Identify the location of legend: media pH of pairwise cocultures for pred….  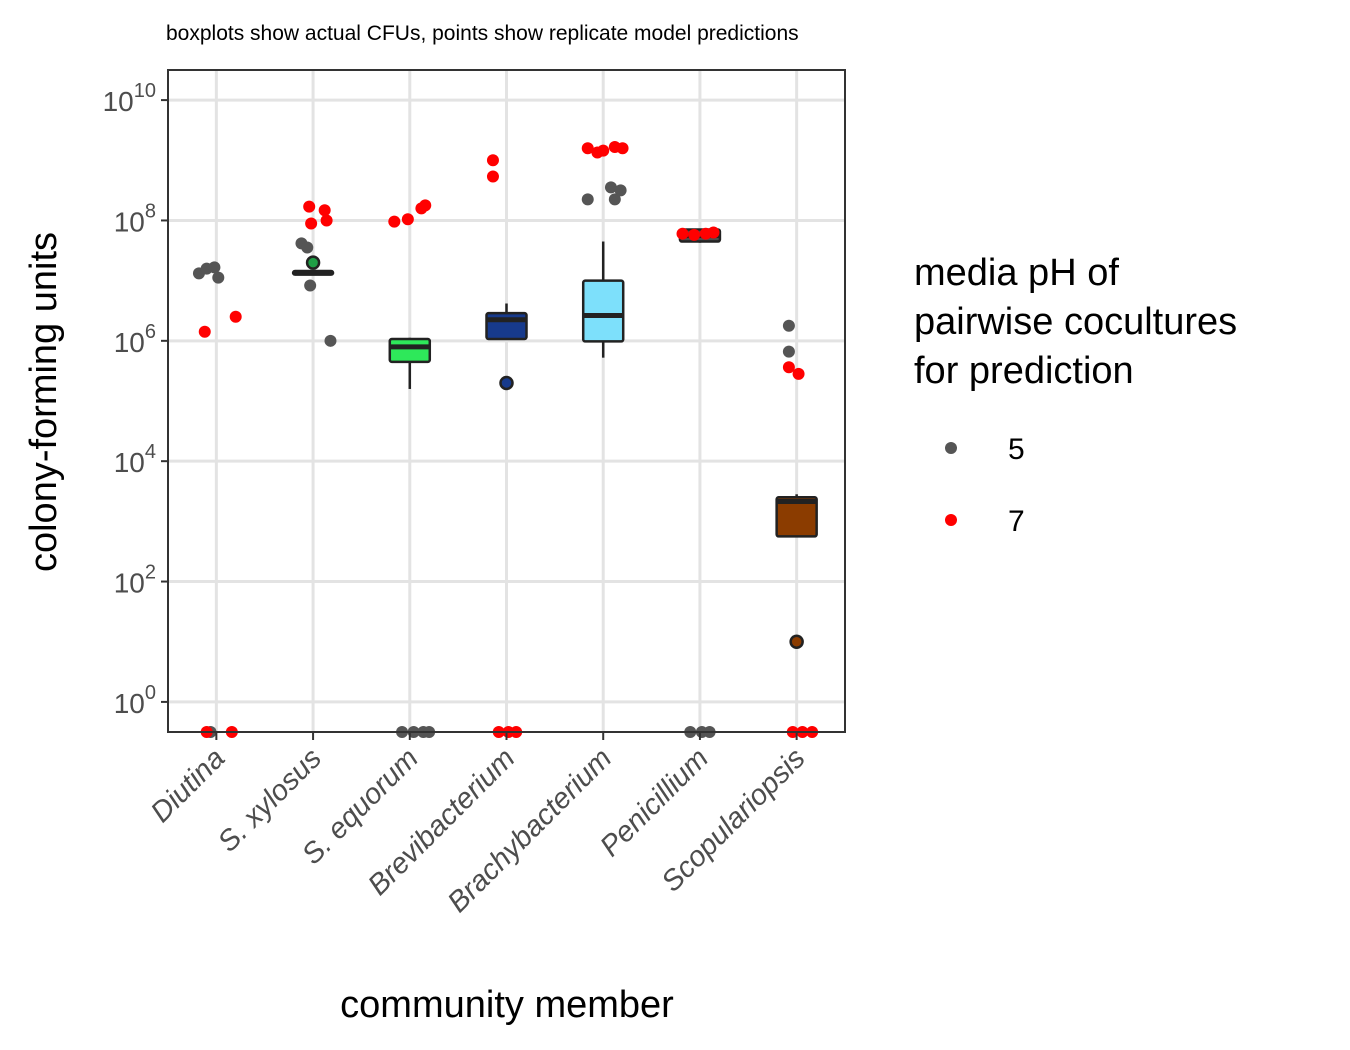
(1075, 395).